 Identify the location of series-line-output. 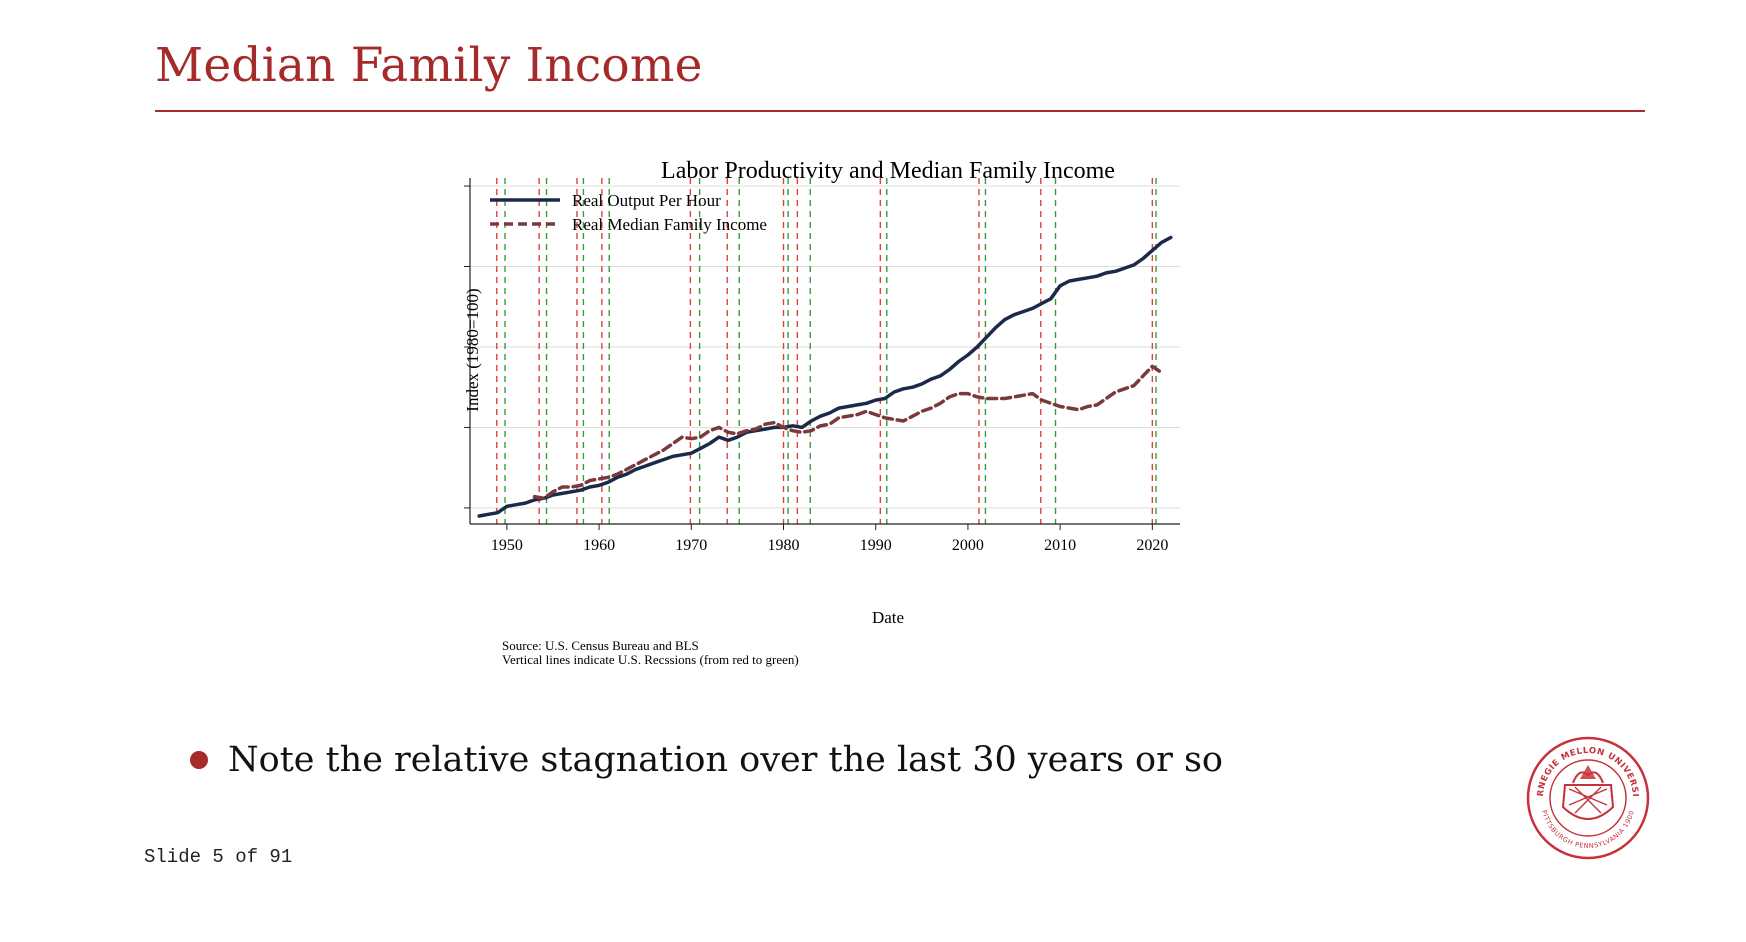
(825, 376).